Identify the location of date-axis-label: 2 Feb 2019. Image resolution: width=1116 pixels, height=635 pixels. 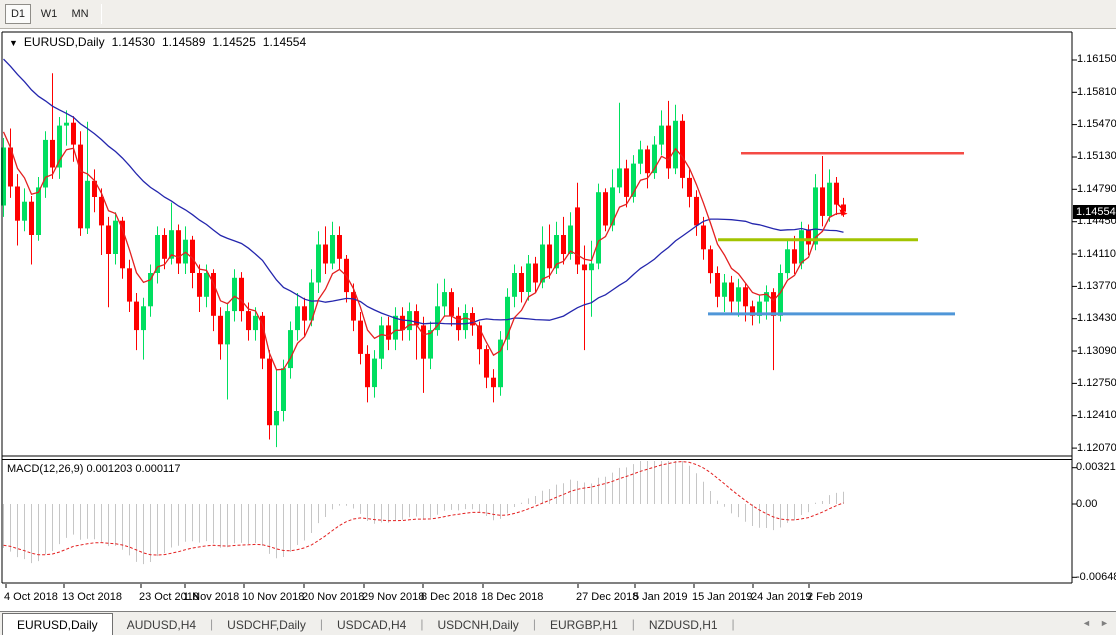
(835, 597).